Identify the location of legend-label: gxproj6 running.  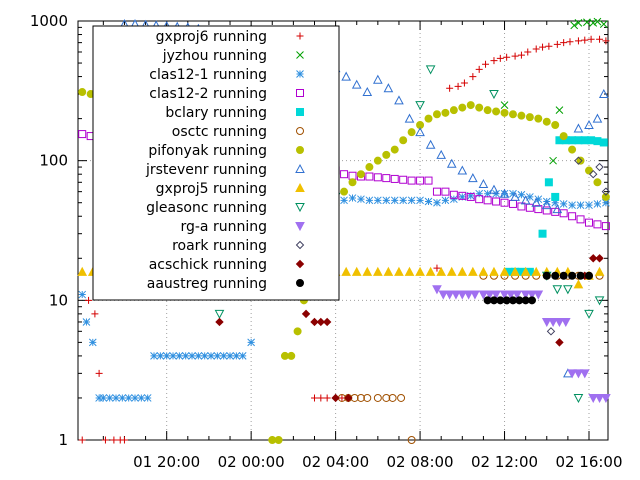
(211, 37).